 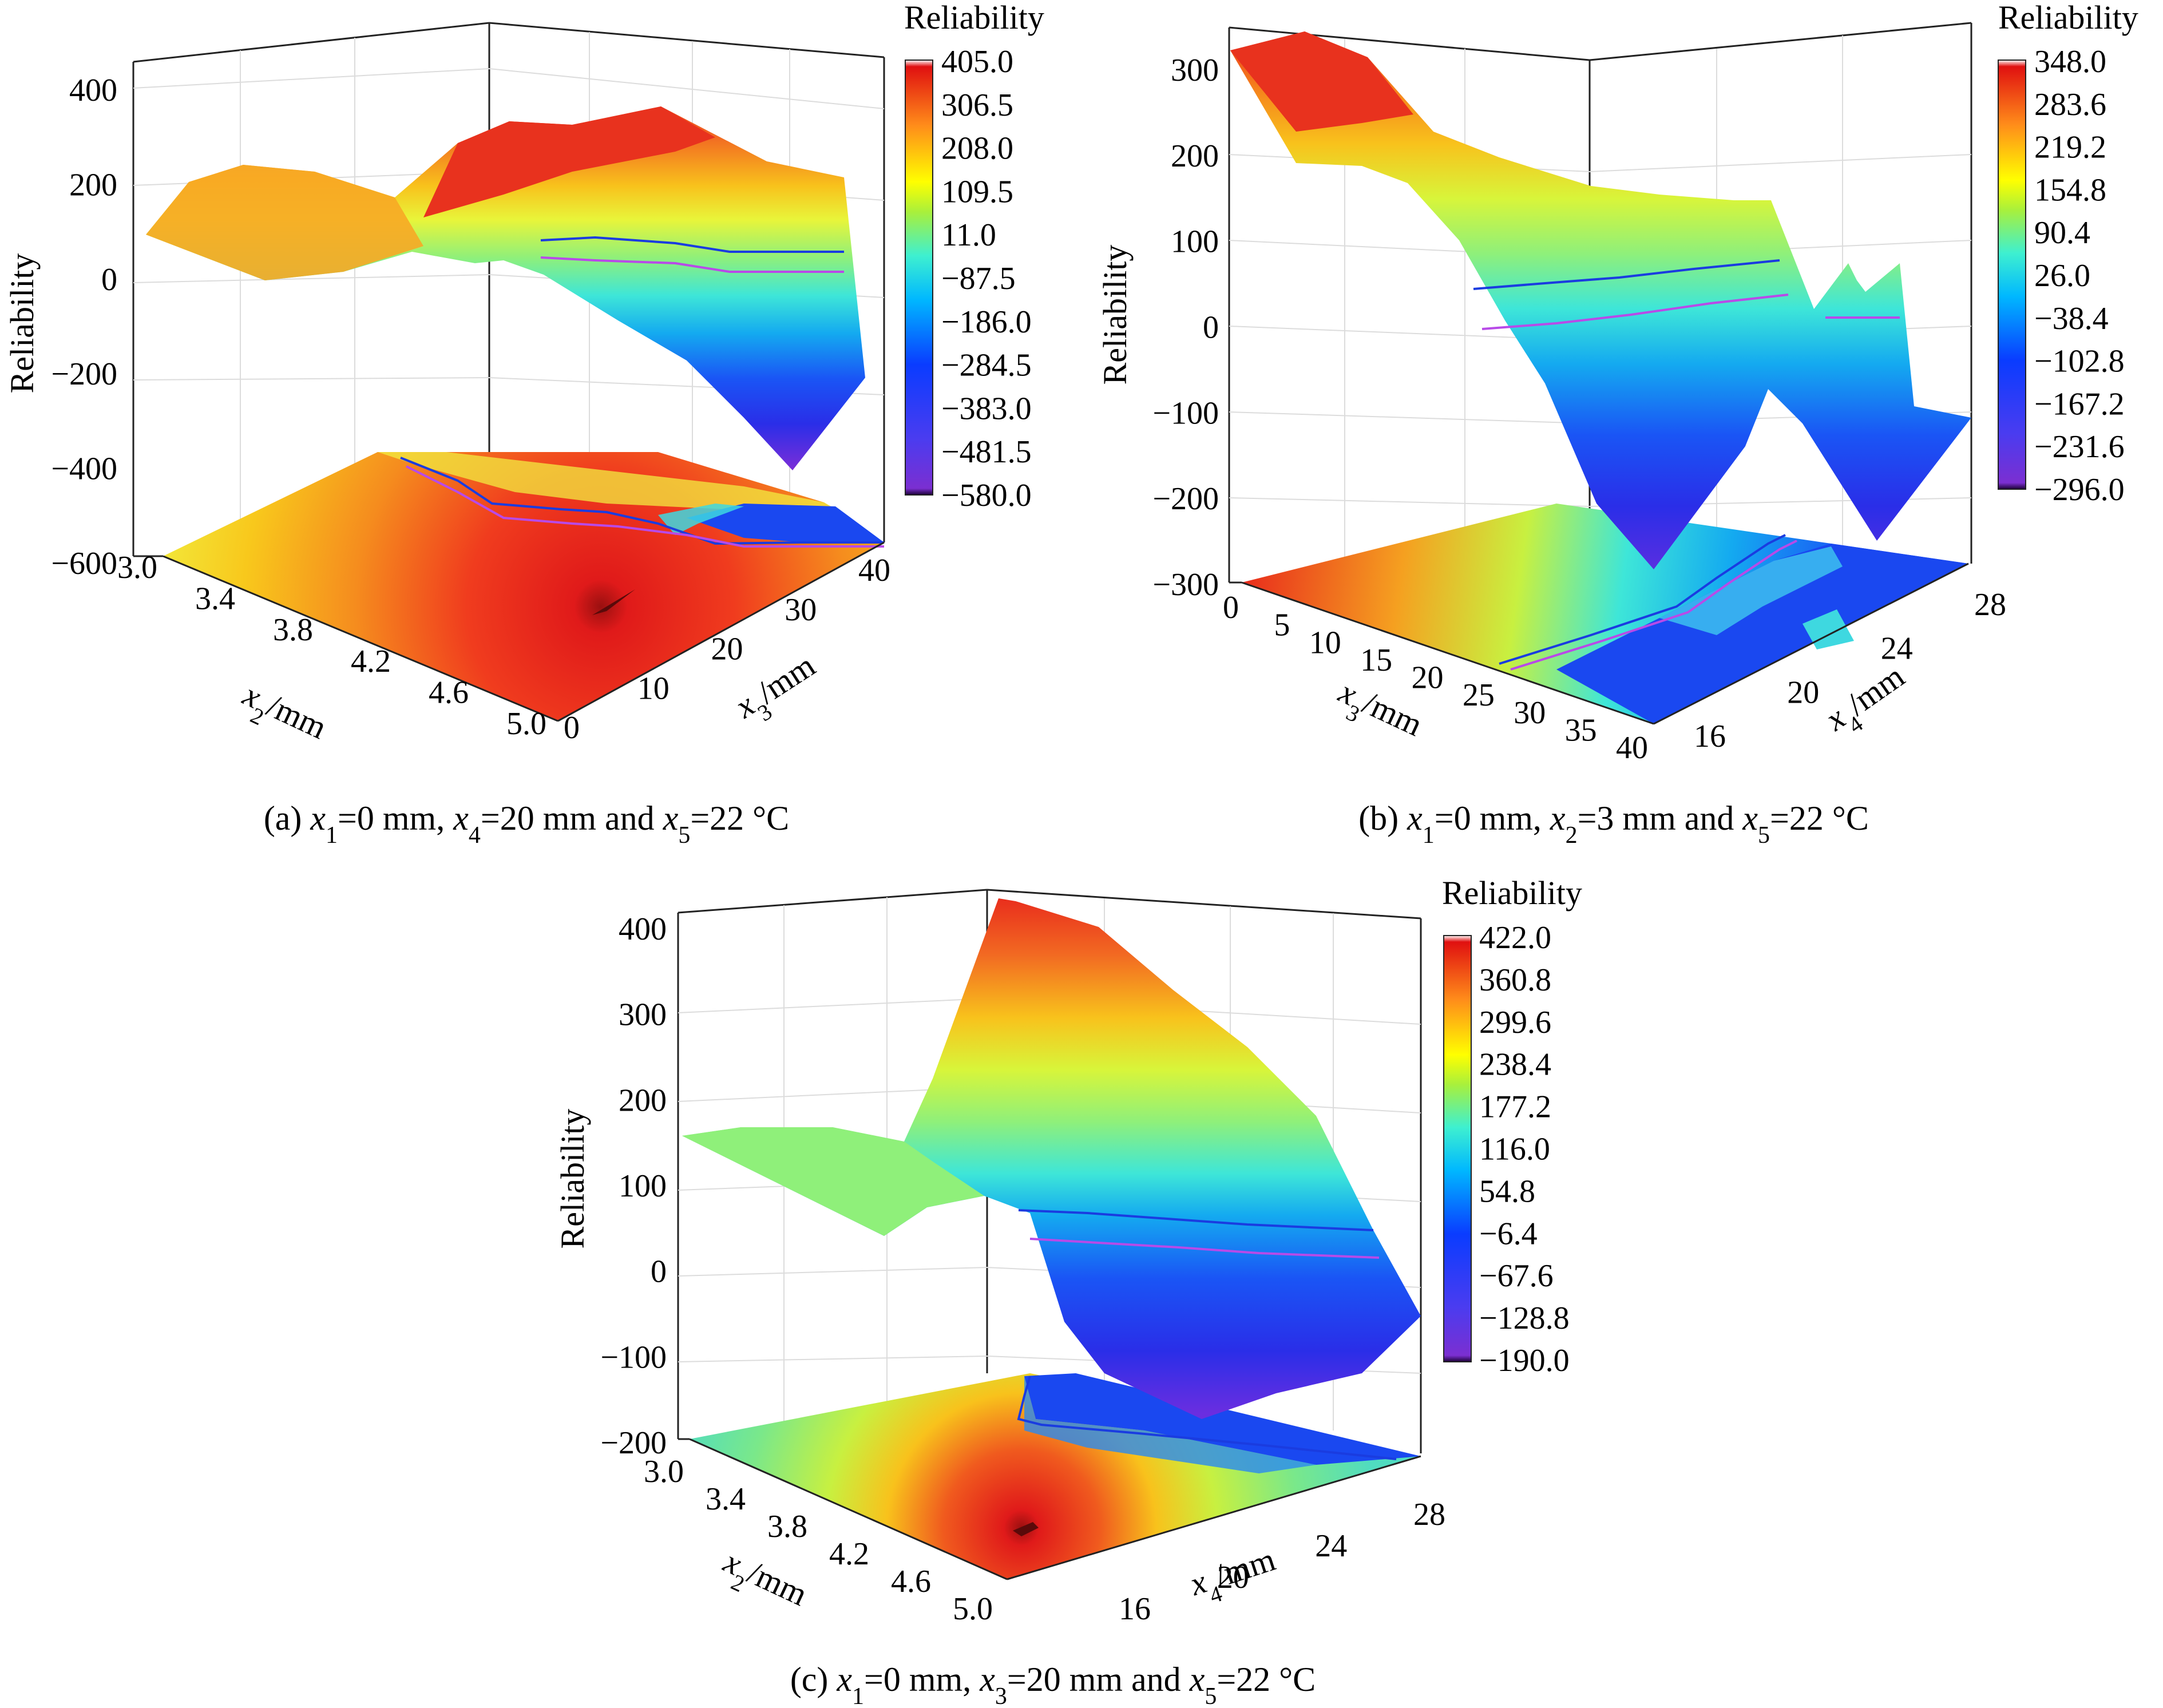 I want to click on panel-b-x-ticks: 0 5 10 15 20 25 30 35 40, so click(x=1435, y=678).